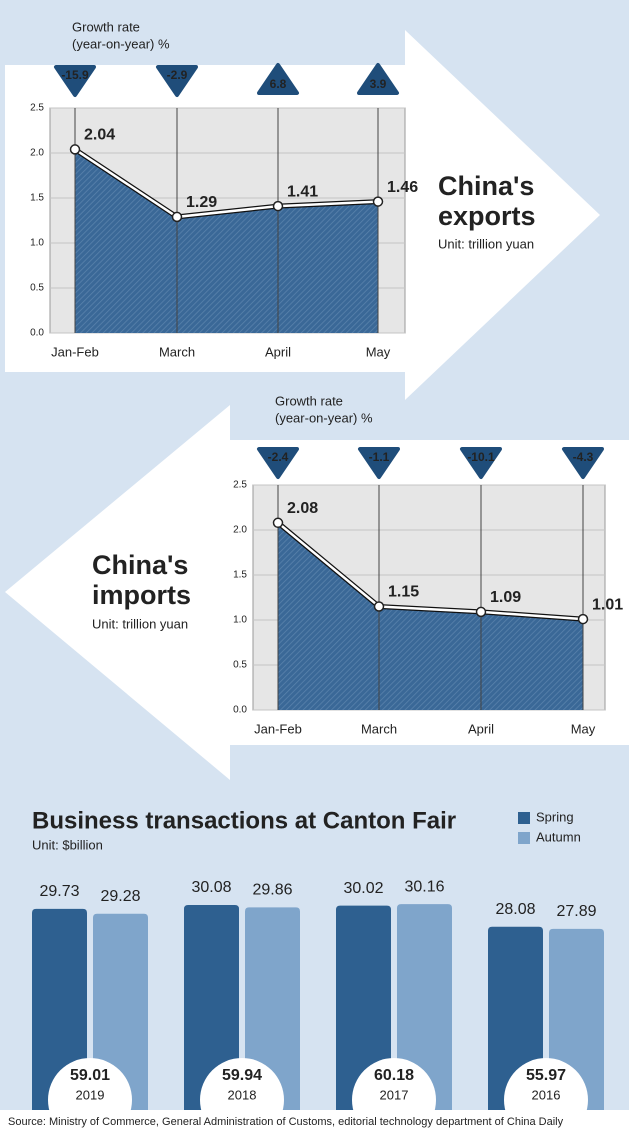  Describe the element at coordinates (244, 820) in the screenshot. I see `chart-title: Business transactions at Canton Fair` at that location.